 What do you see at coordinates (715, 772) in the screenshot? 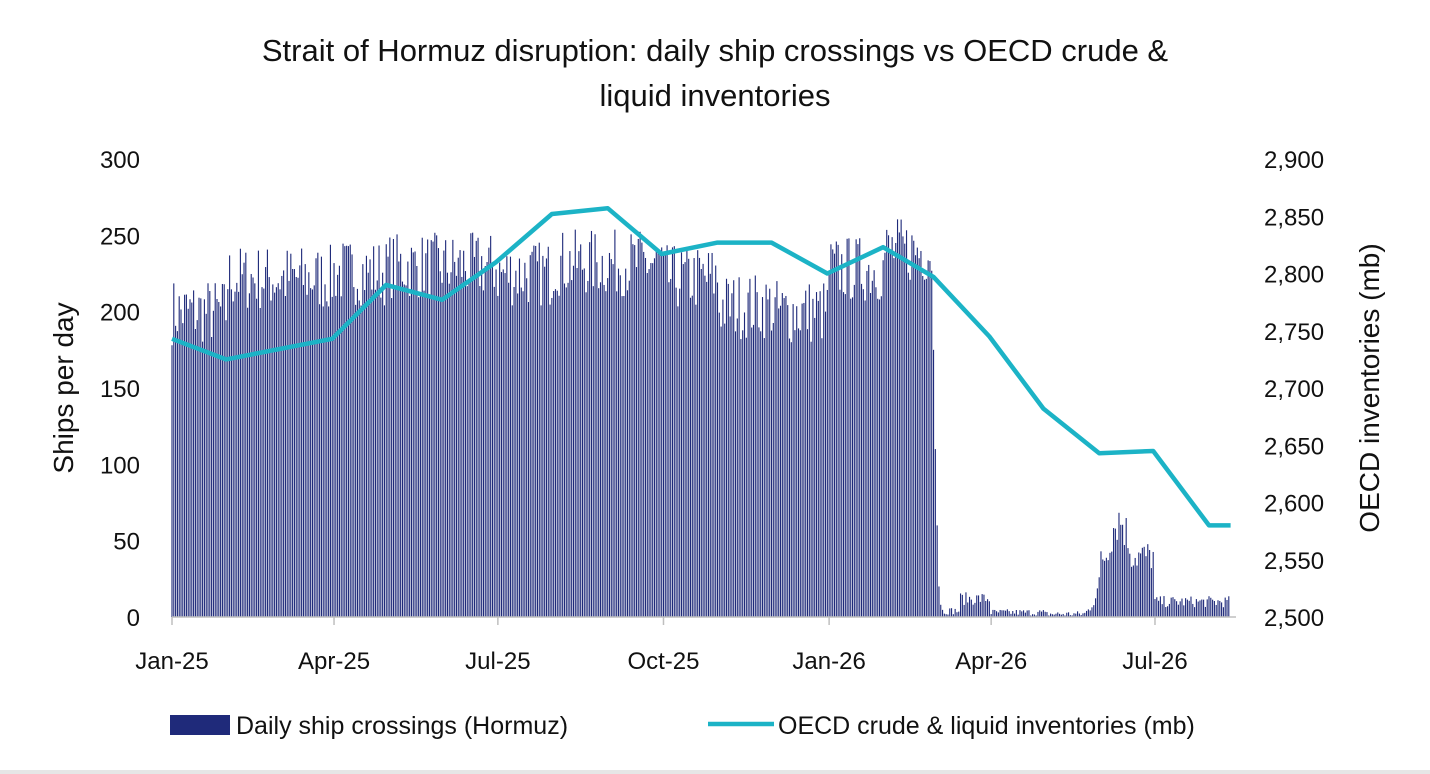
I see `bottom-strip` at bounding box center [715, 772].